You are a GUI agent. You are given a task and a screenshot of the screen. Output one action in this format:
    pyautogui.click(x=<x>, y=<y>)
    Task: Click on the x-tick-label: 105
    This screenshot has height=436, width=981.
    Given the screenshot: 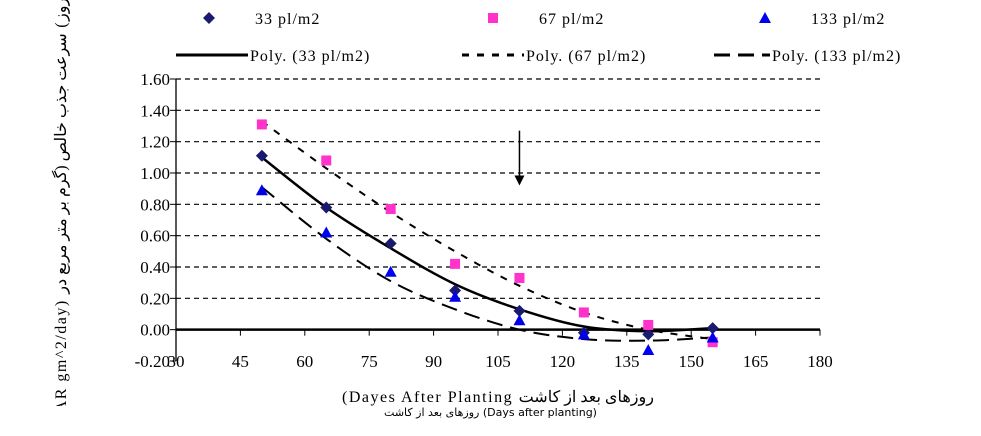 What is the action you would take?
    pyautogui.click(x=498, y=361)
    